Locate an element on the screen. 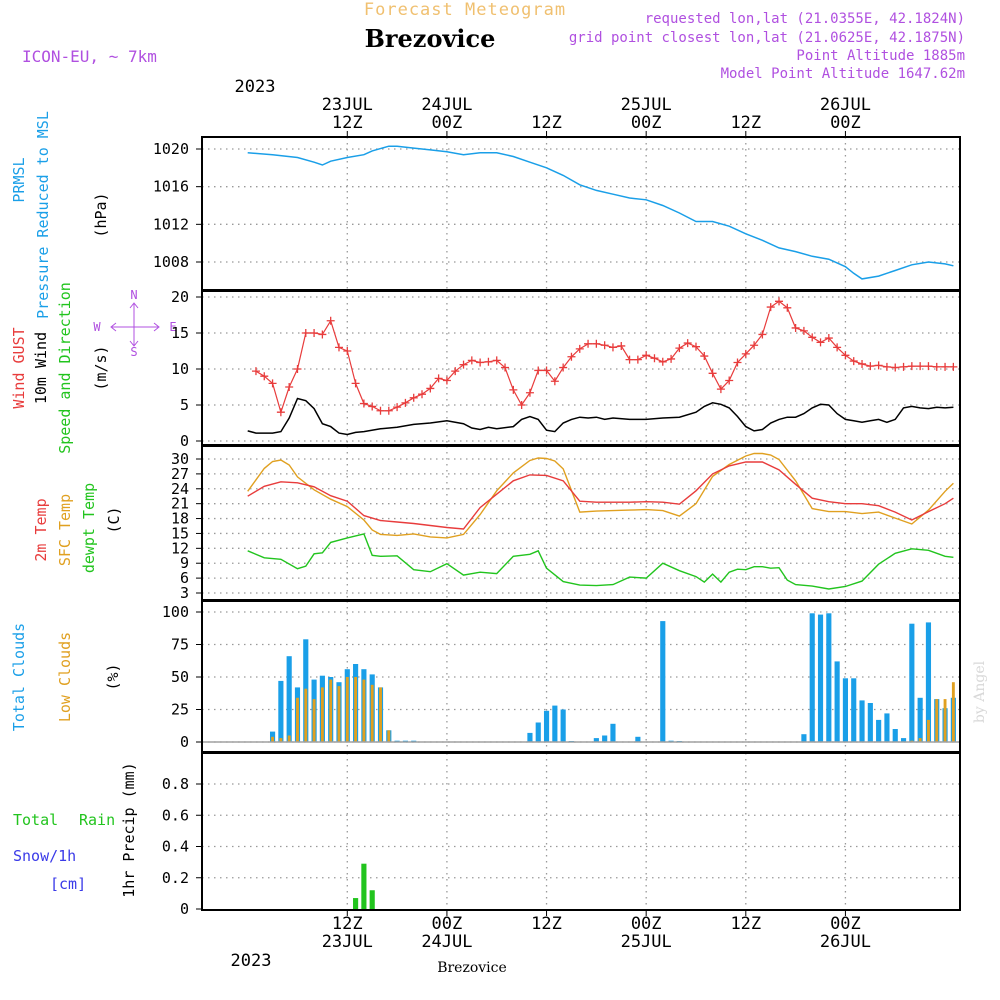 This screenshot has height=1000, width=1000. y-tick-label: 15 is located at coordinates (180, 333).